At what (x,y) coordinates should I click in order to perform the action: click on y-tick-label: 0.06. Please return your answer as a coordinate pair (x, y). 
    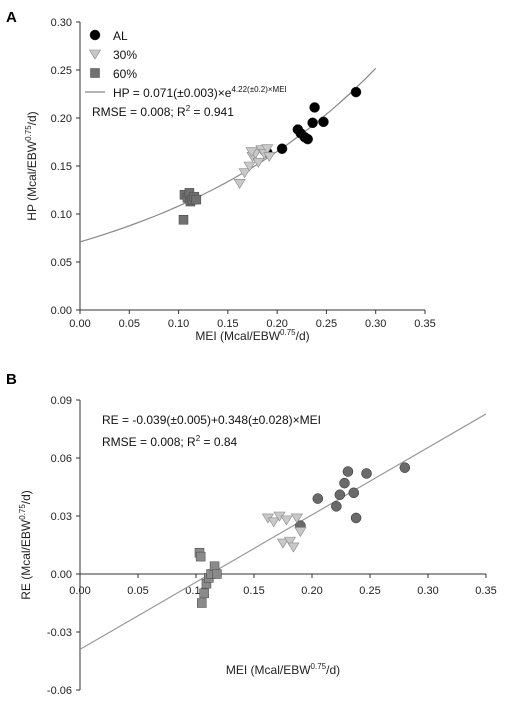
    Looking at the image, I should click on (61, 459).